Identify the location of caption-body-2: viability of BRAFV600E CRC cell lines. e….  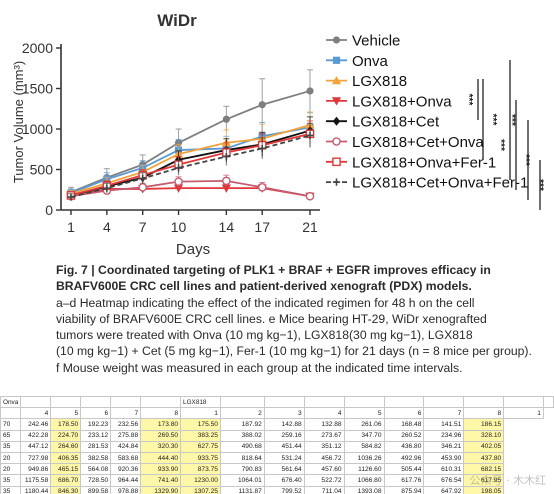
(271, 318).